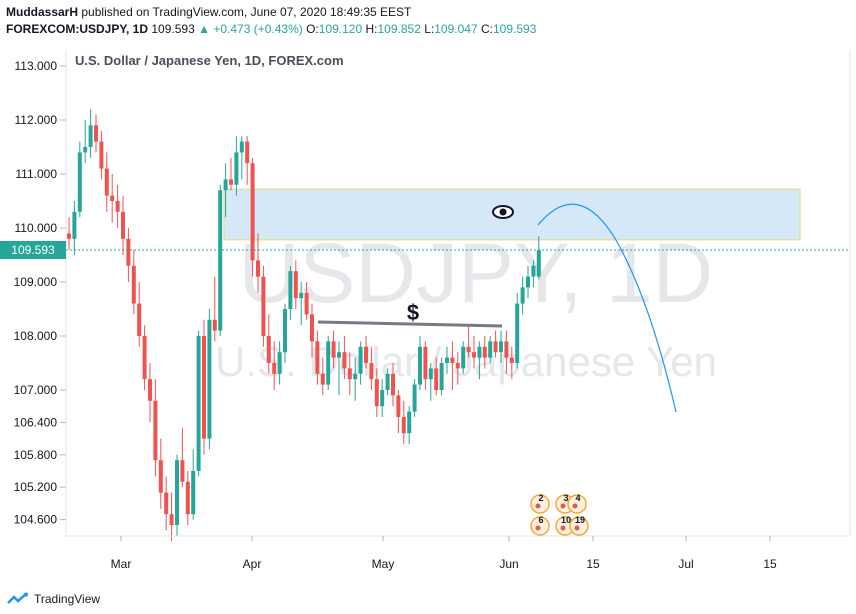  I want to click on low-value: 109.047, so click(456, 29).